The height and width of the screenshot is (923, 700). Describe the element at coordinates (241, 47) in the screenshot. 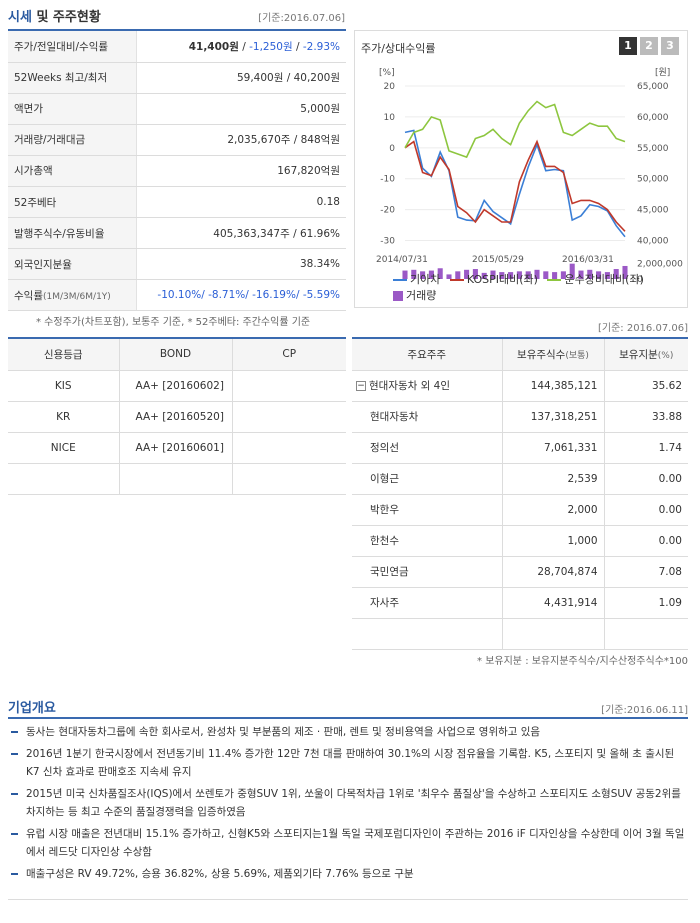

I see `quote-row-value: 41,400원 / -1,250원 / -2.93%` at that location.